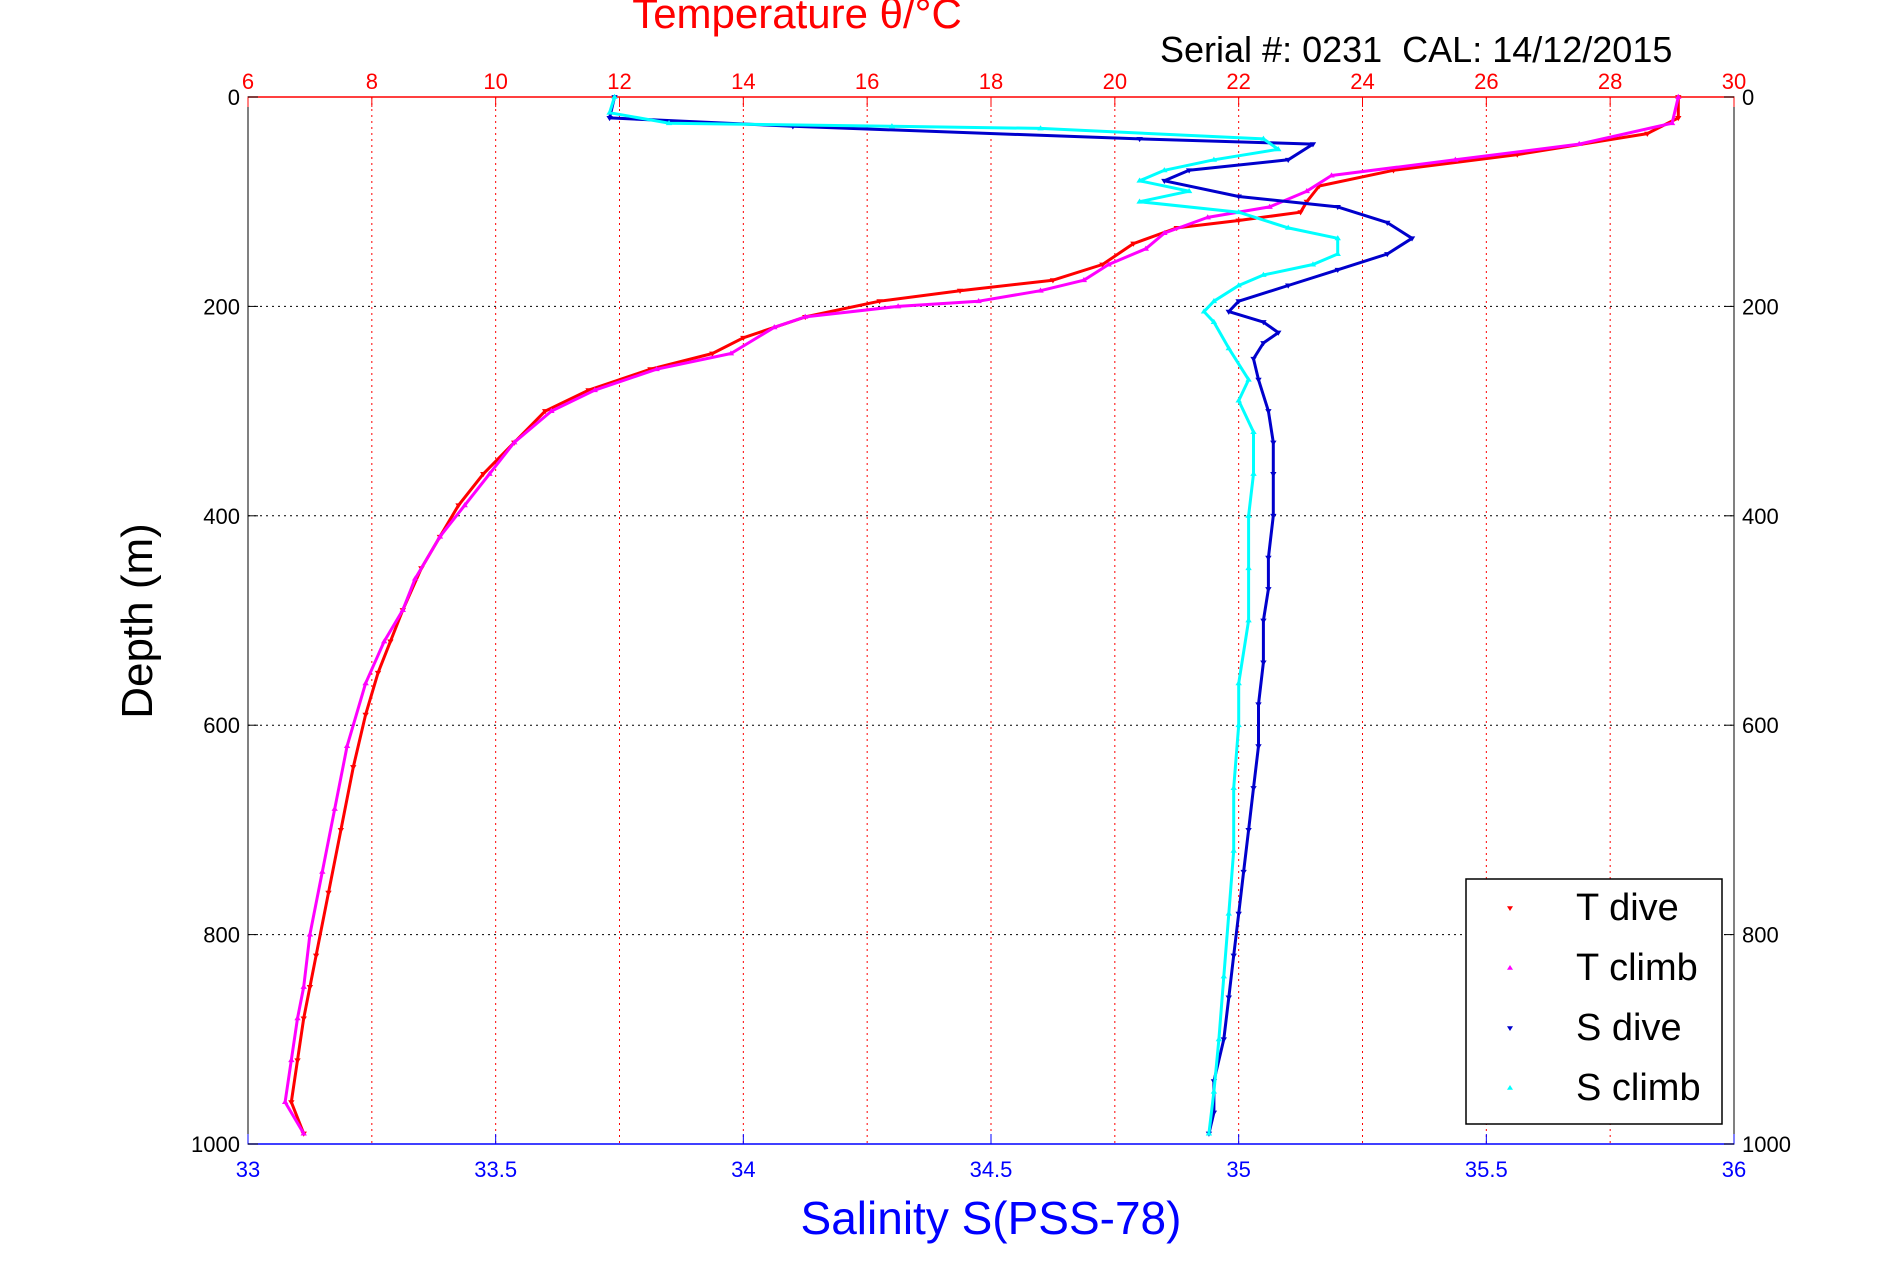 The image size is (1891, 1262). What do you see at coordinates (1760, 935) in the screenshot?
I see `depth-tick-label-right: 800` at bounding box center [1760, 935].